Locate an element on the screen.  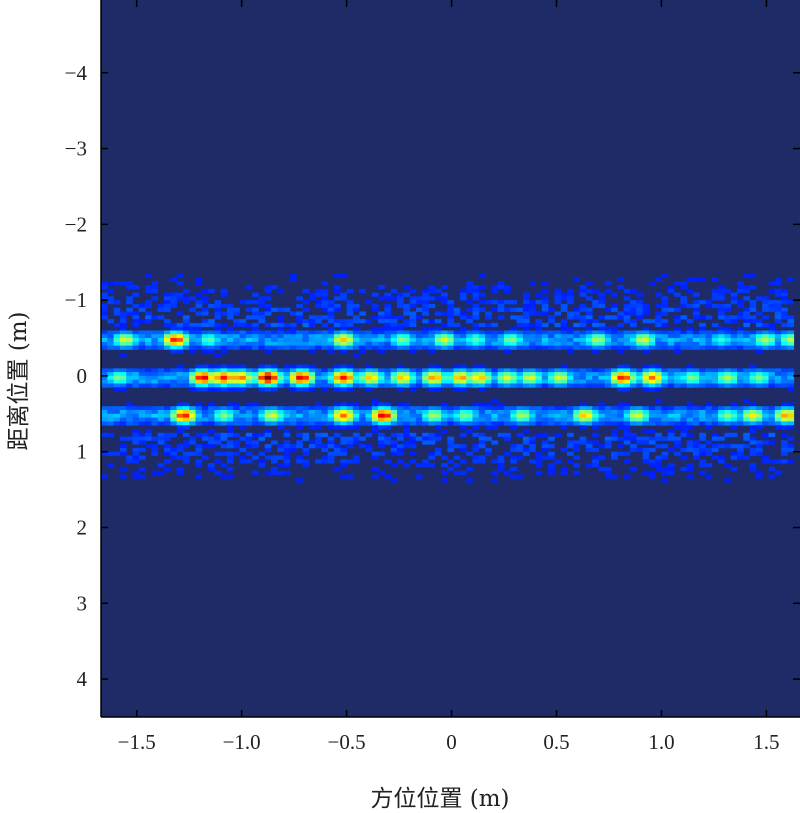
y-axis-label: 距离位置 (m) is located at coordinates (19, 380).